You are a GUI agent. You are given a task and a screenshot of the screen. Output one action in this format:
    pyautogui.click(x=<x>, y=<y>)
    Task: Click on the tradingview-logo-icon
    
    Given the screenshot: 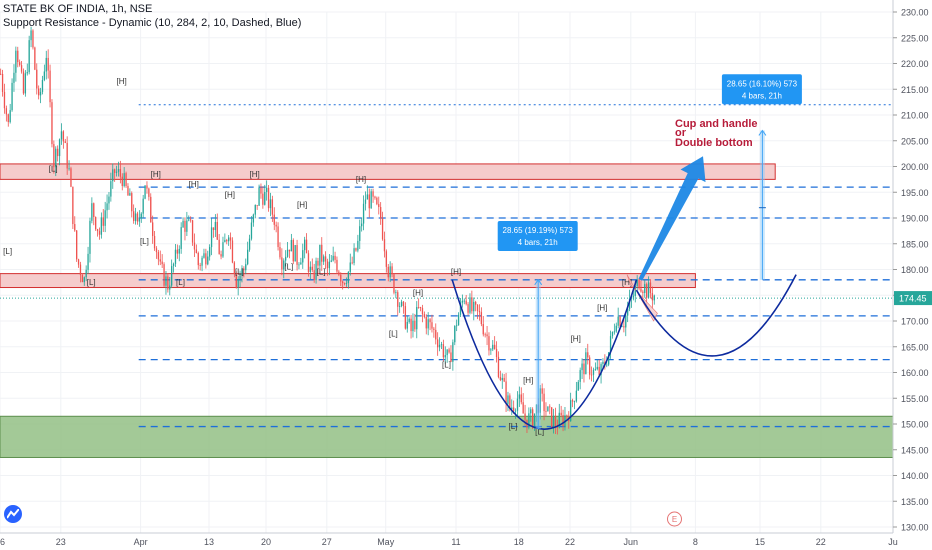 What is the action you would take?
    pyautogui.click(x=13, y=514)
    